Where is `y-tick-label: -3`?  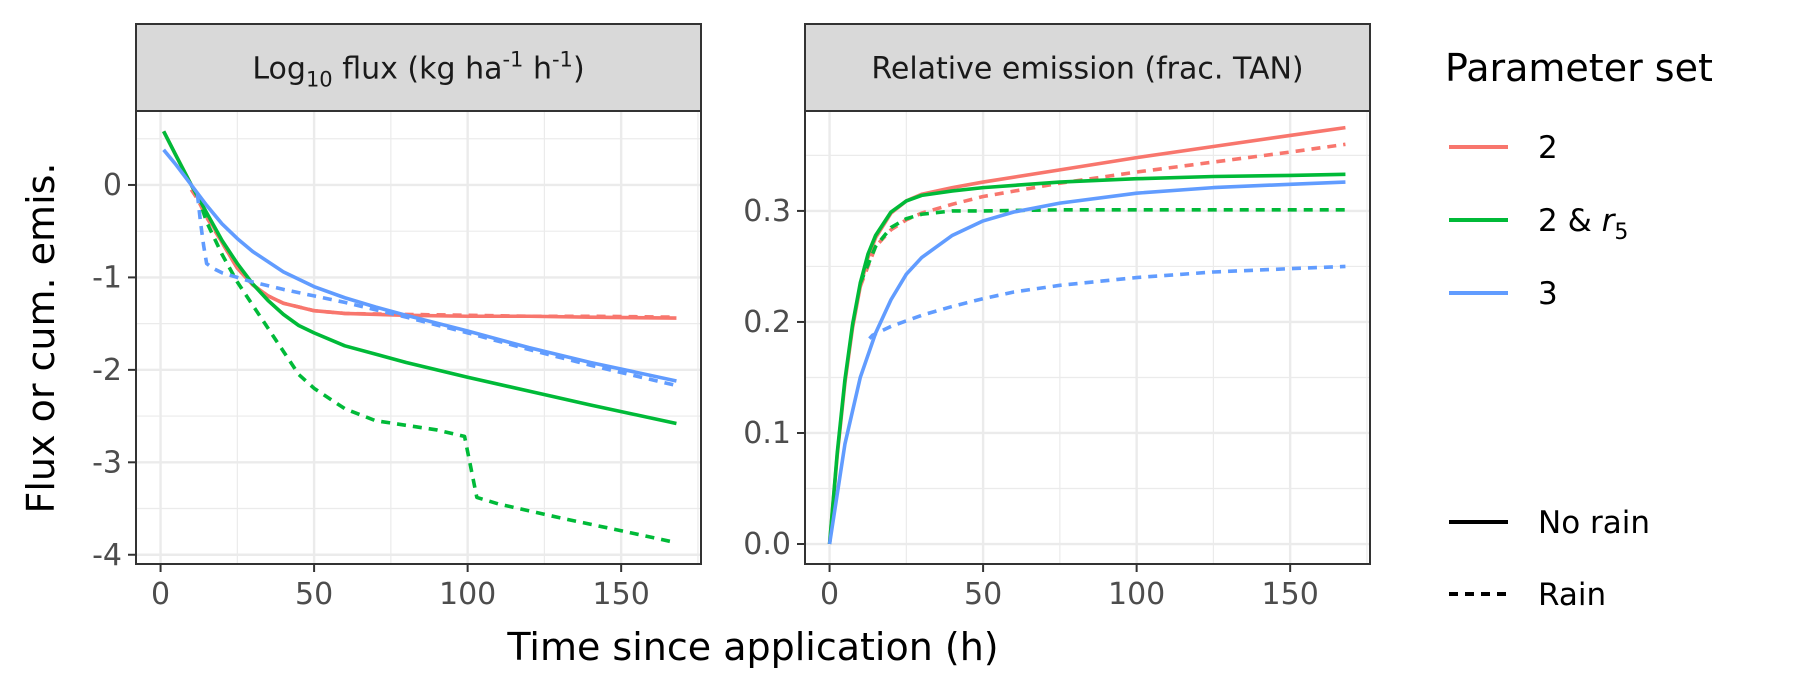
y-tick-label: -3 is located at coordinates (107, 462).